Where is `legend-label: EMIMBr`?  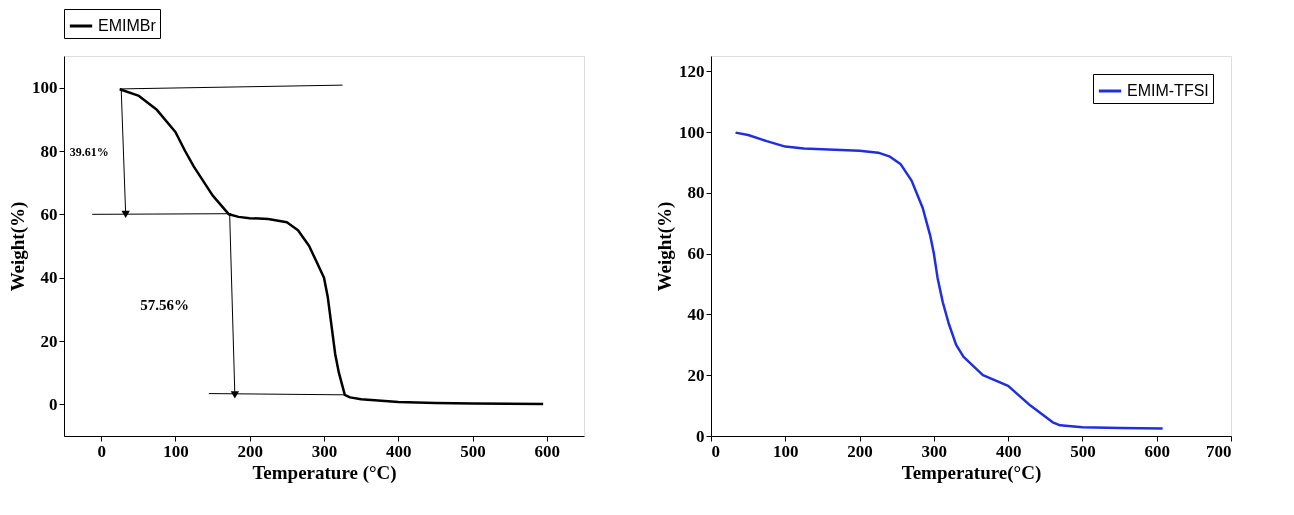
legend-label: EMIMBr is located at coordinates (127, 25).